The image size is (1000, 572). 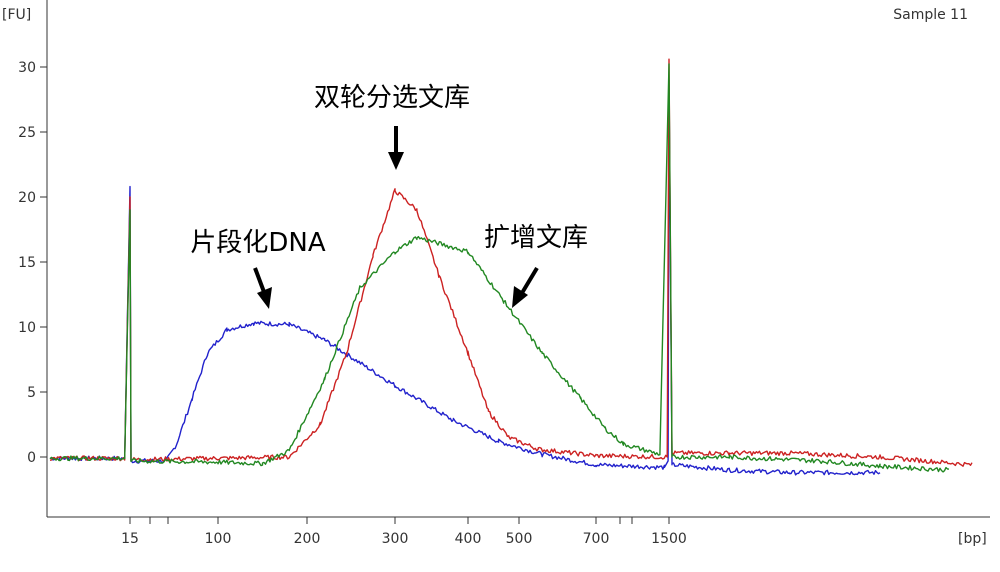 What do you see at coordinates (27, 263) in the screenshot?
I see `y-tick-label: 15` at bounding box center [27, 263].